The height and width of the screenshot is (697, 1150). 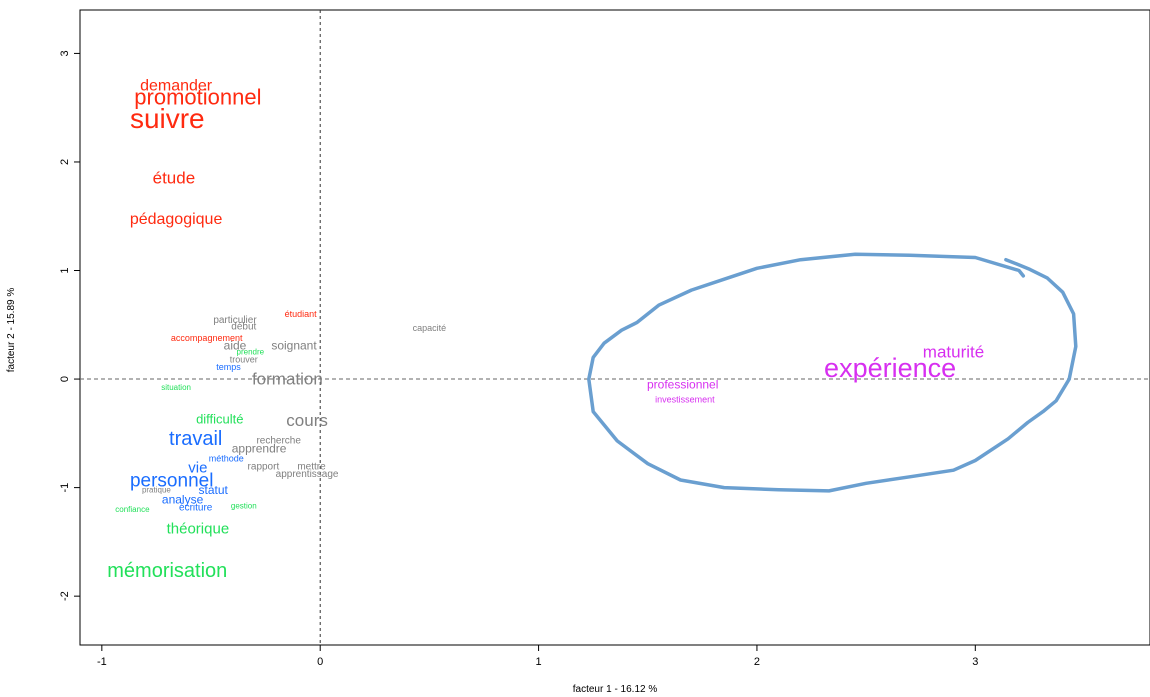 I want to click on y-tick-label: 0, so click(x=65, y=379).